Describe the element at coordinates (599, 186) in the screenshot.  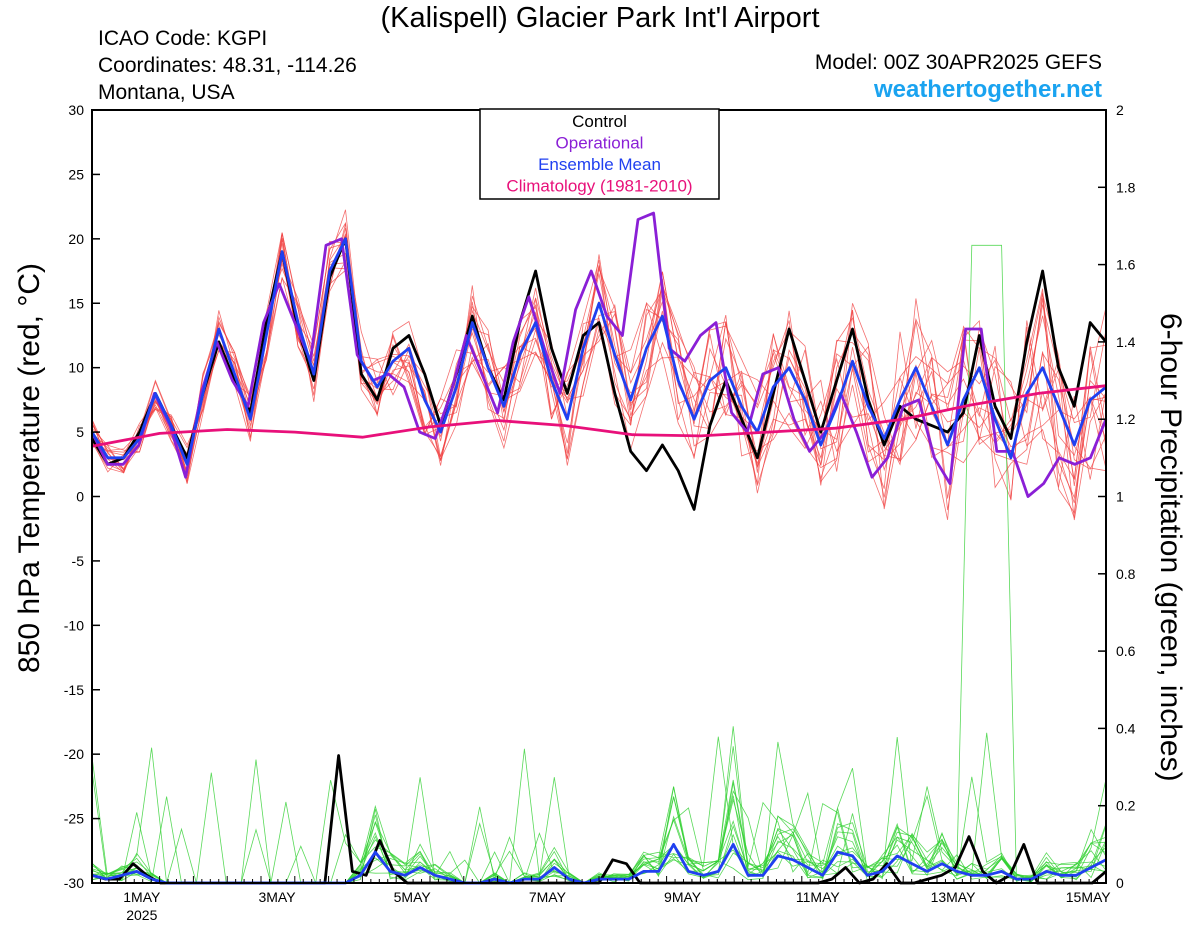
I see `legend-entry: Climatology (1981-2010)` at that location.